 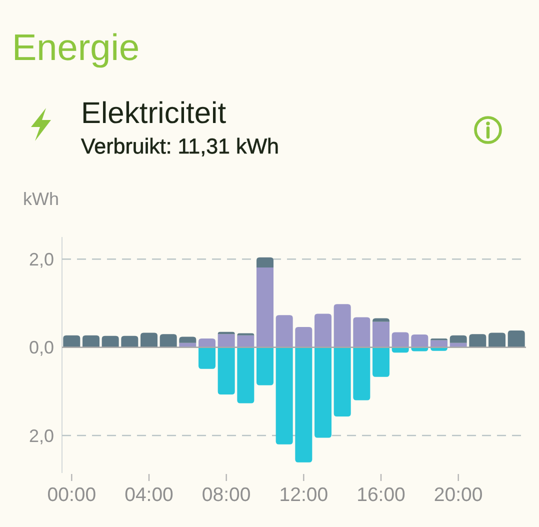 I want to click on x-tick-label: 04:00, so click(x=149, y=495).